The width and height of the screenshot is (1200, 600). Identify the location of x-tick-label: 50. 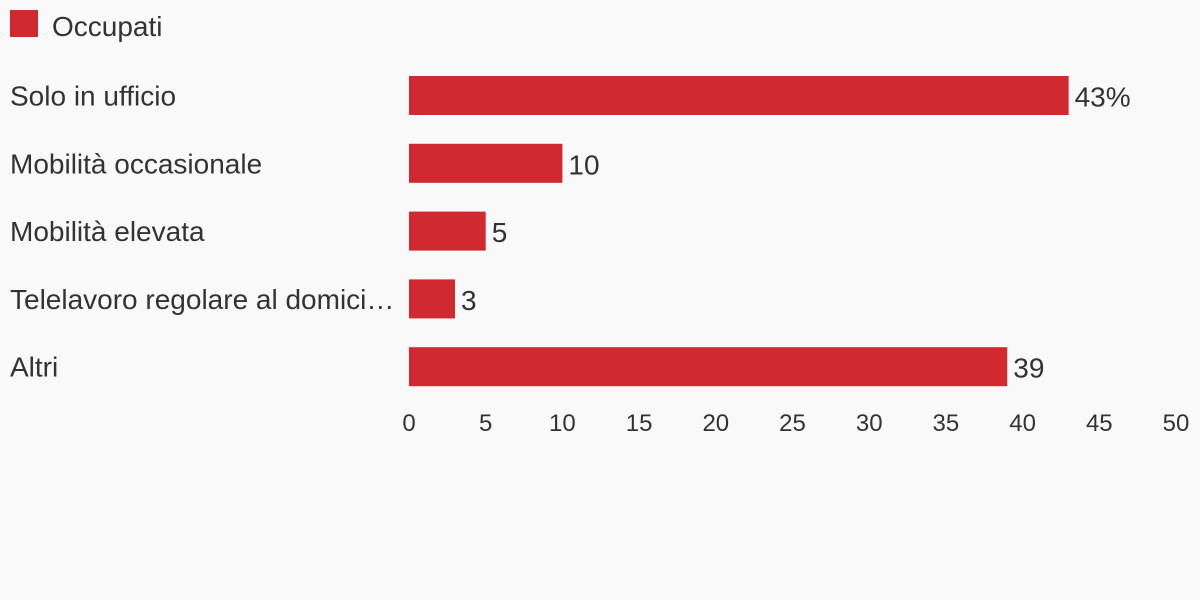
(1176, 423).